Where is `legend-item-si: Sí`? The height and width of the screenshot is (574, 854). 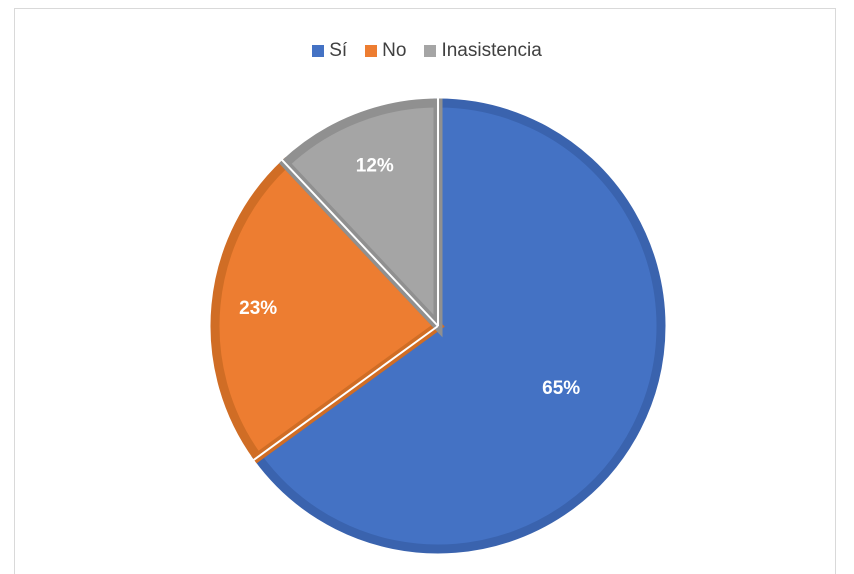 legend-item-si: Sí is located at coordinates (329, 51).